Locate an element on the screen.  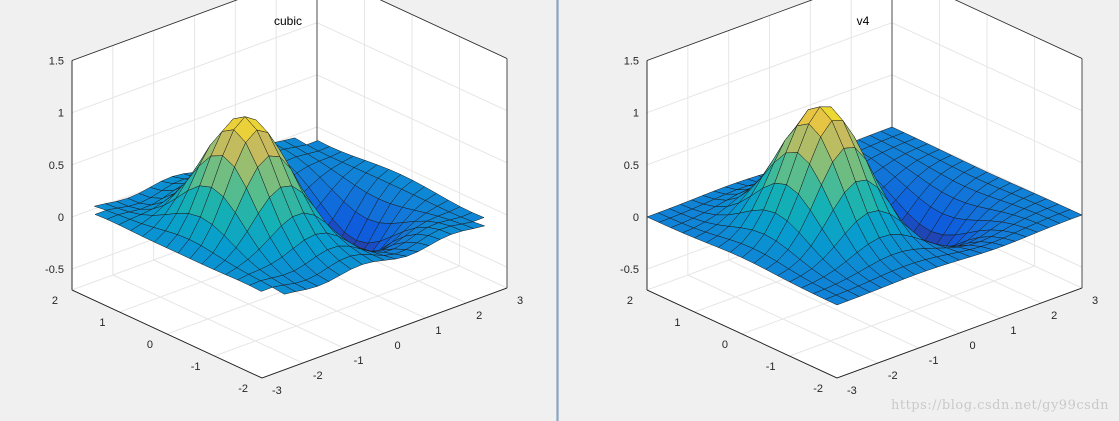
surface is located at coordinates (289, 205).